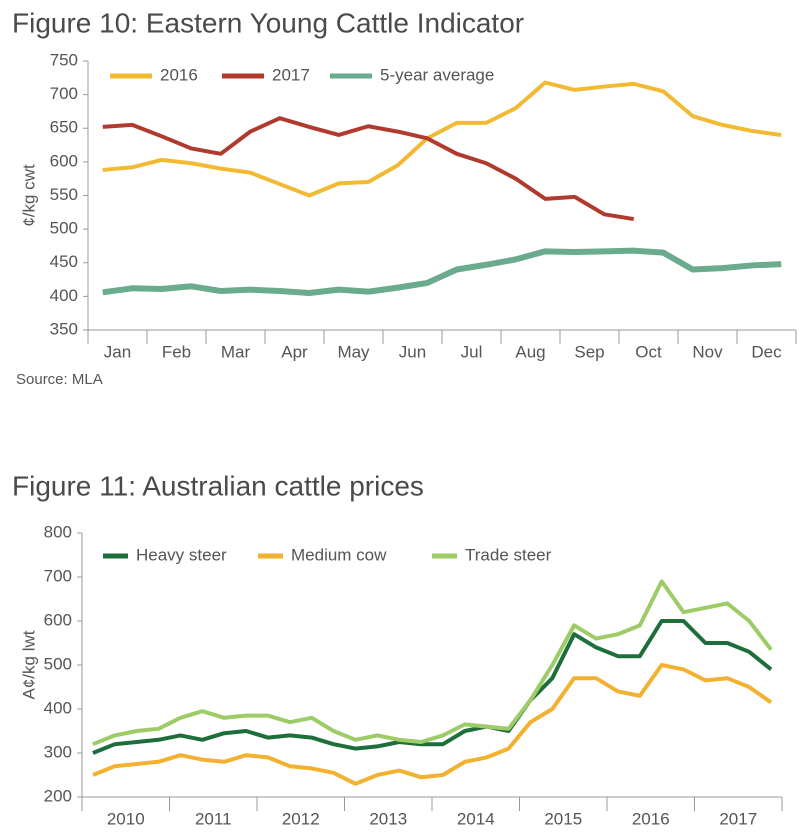  Describe the element at coordinates (353, 351) in the screenshot. I see `x-tick-label: May` at that location.